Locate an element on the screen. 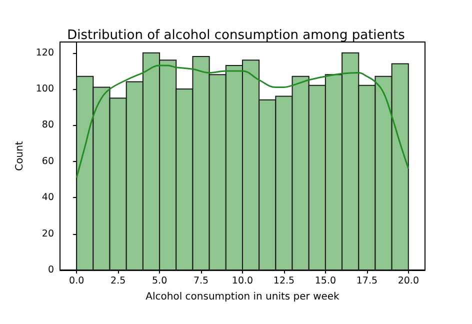  x-tick-label: 0.0 is located at coordinates (76, 281).